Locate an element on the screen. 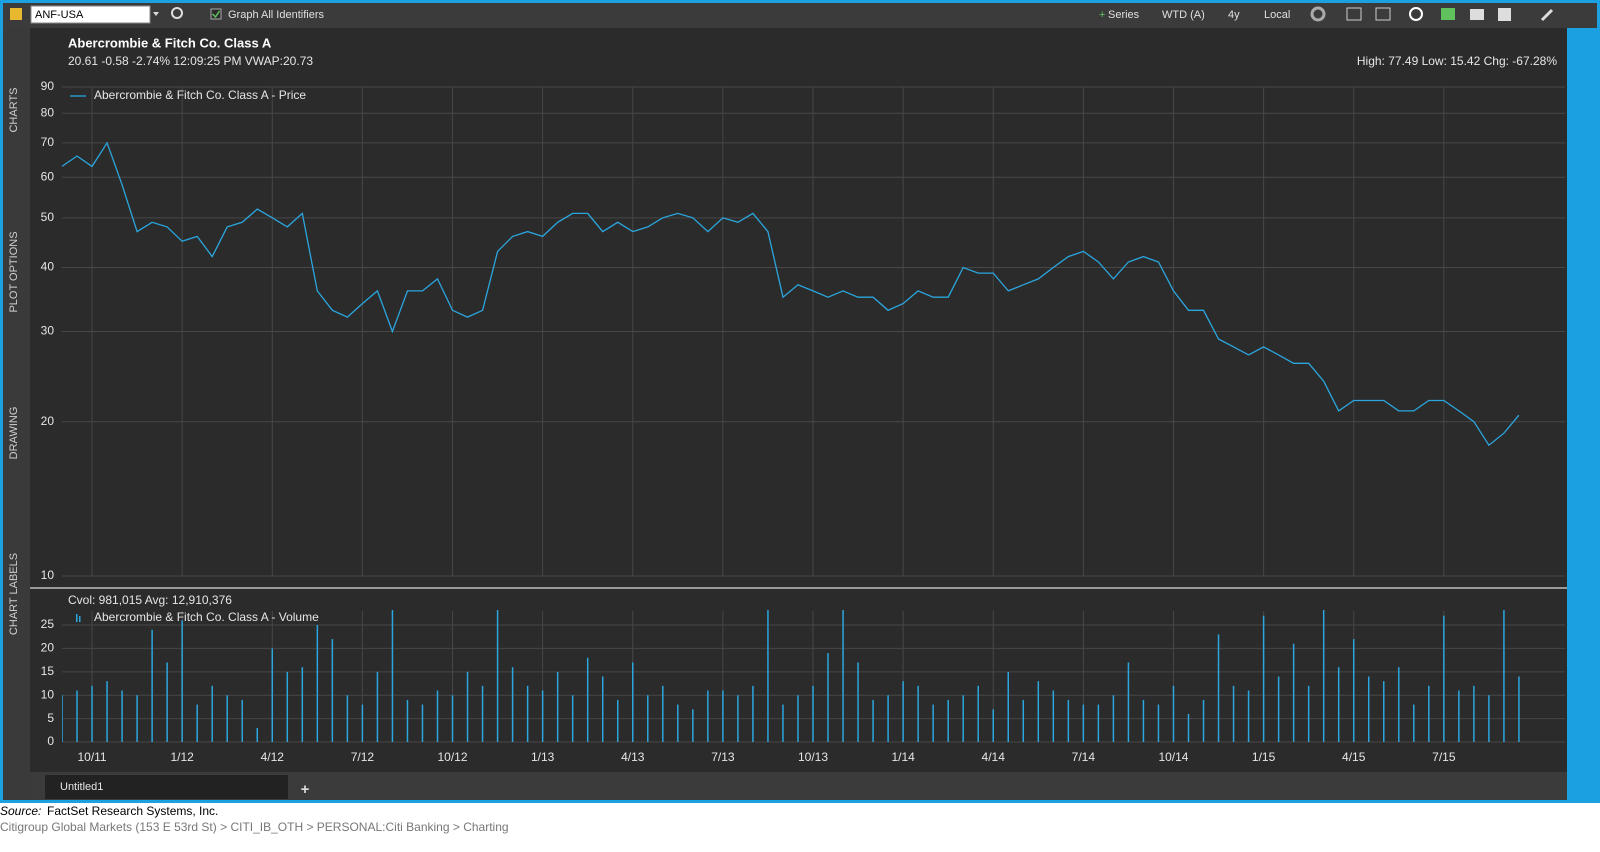  source: FactSet Research Systems, Inc. is located at coordinates (132, 811).